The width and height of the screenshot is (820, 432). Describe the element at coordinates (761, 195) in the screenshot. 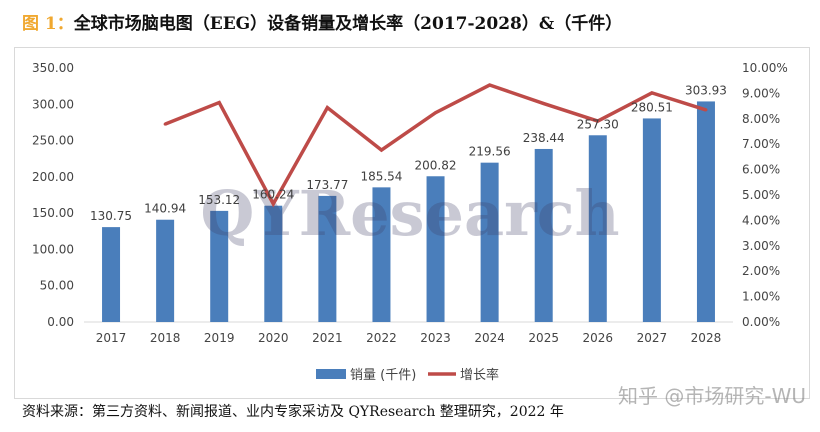

I see `y-right-tick: 5.00%` at that location.